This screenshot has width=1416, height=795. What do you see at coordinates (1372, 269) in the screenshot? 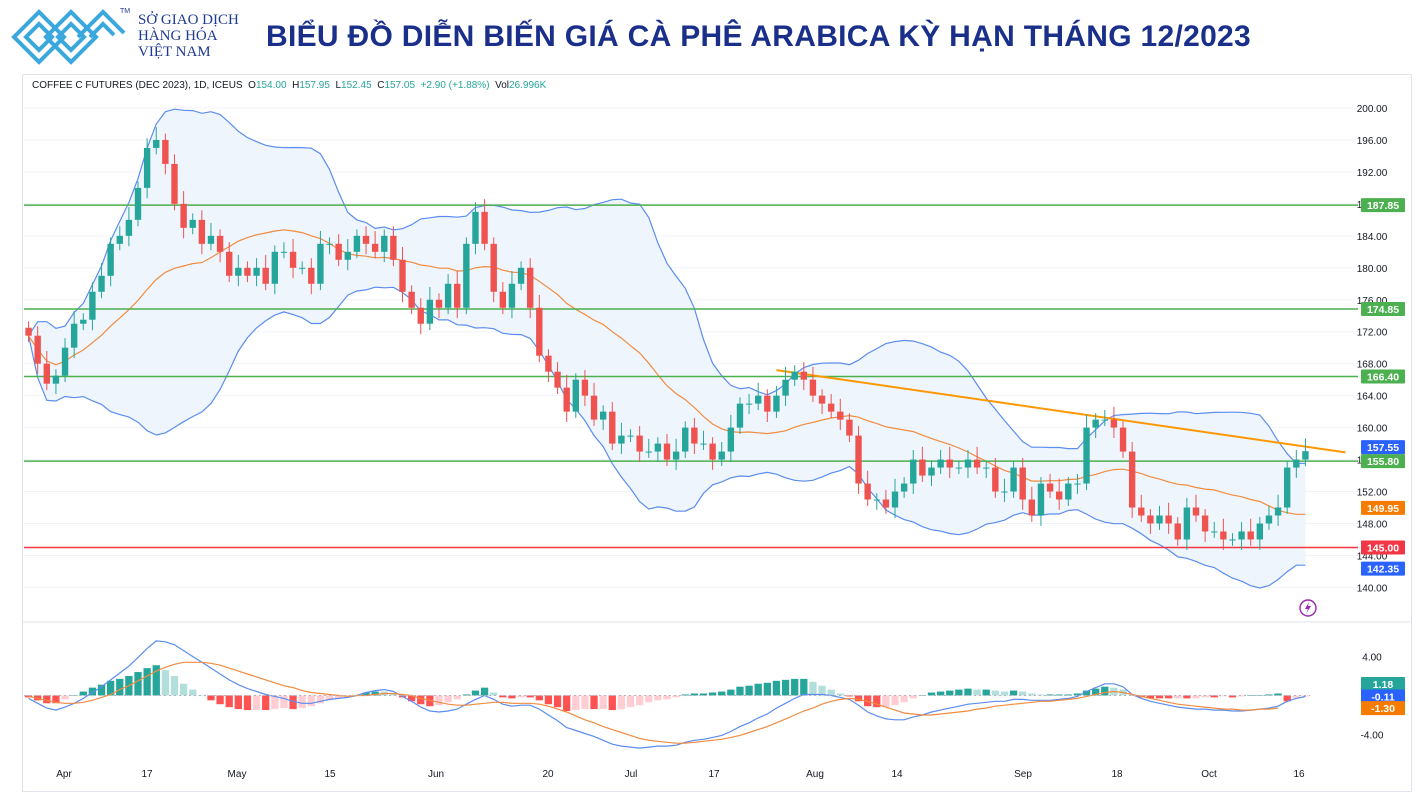
I see `y-tick-label-10: 180.00` at bounding box center [1372, 269].